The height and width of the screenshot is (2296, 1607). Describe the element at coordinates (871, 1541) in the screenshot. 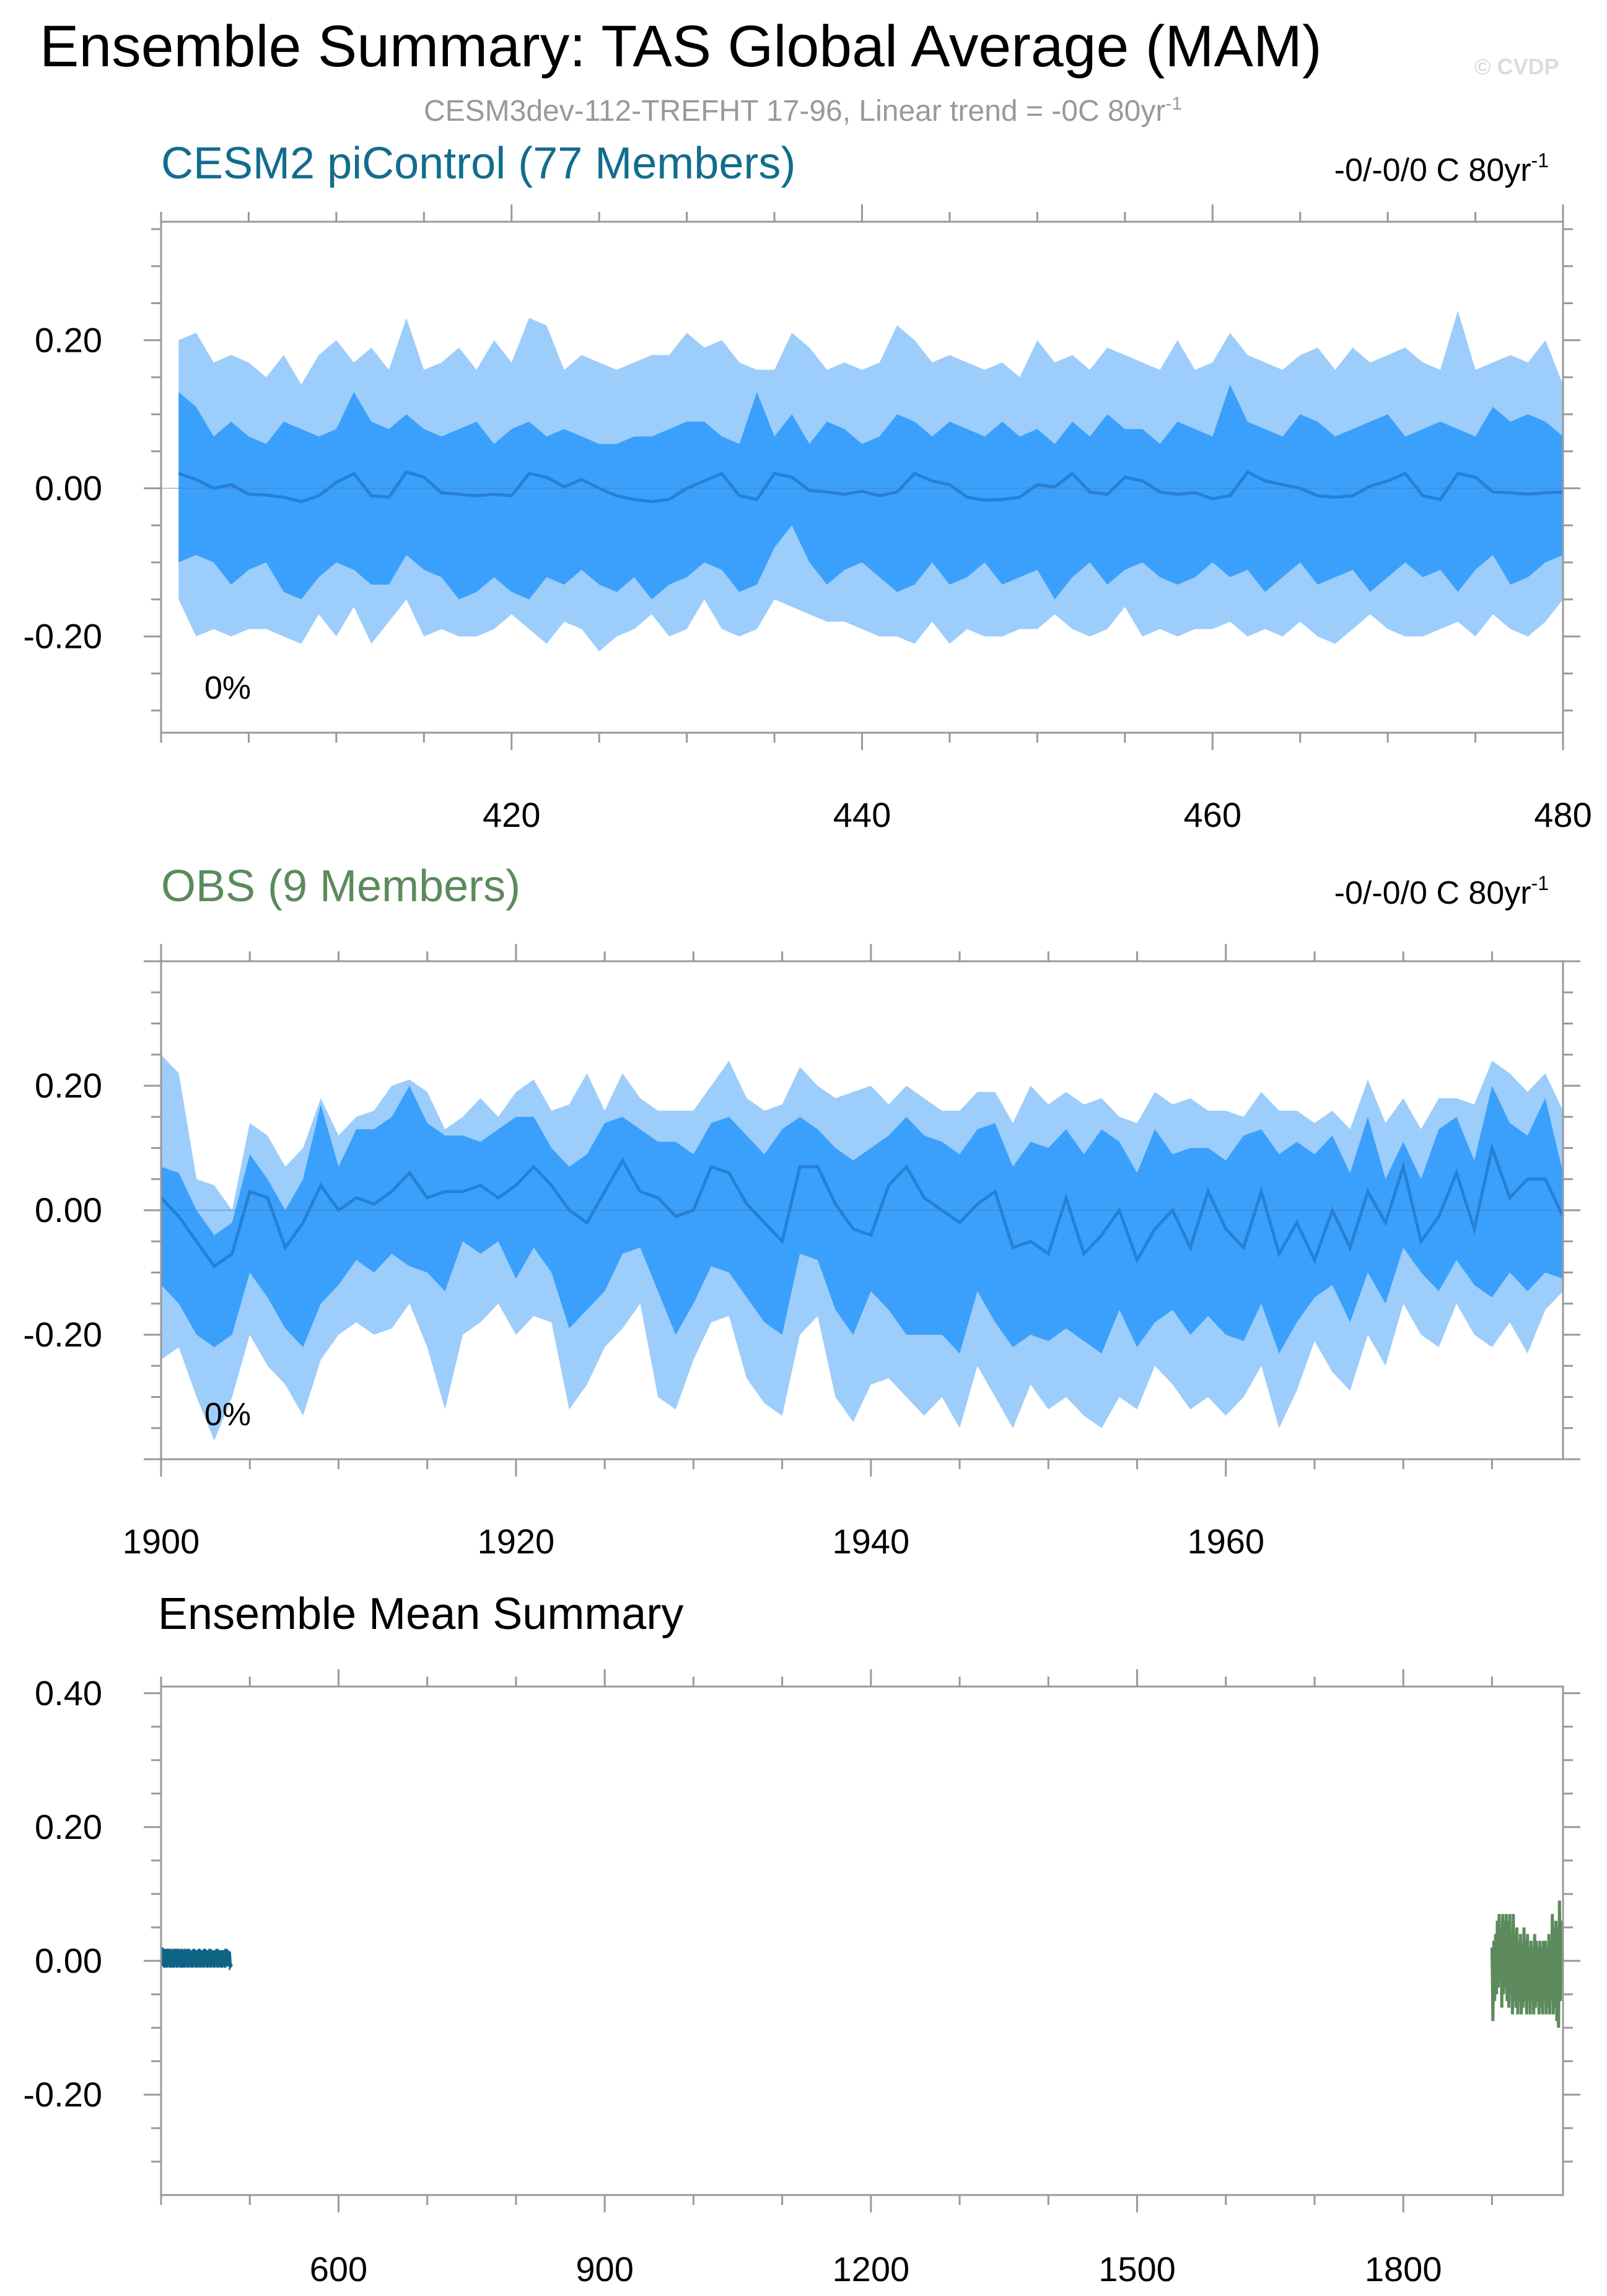

I see `x-tick-label: 1940` at that location.